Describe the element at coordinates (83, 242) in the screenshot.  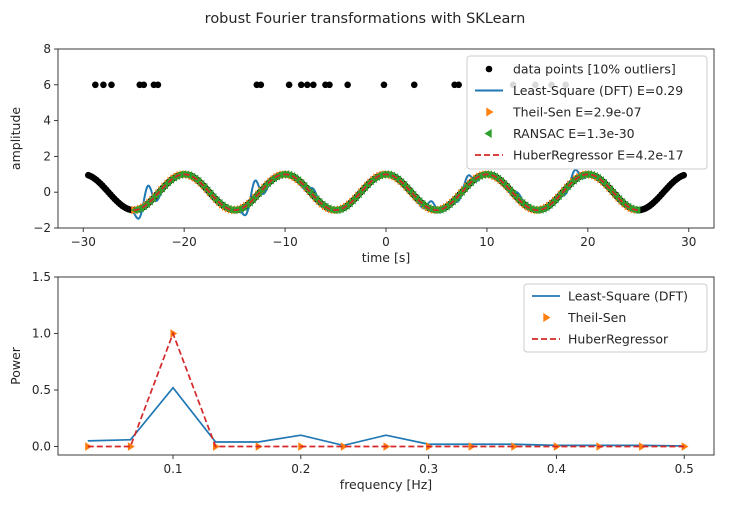
I see `x-tick-label: −30` at that location.